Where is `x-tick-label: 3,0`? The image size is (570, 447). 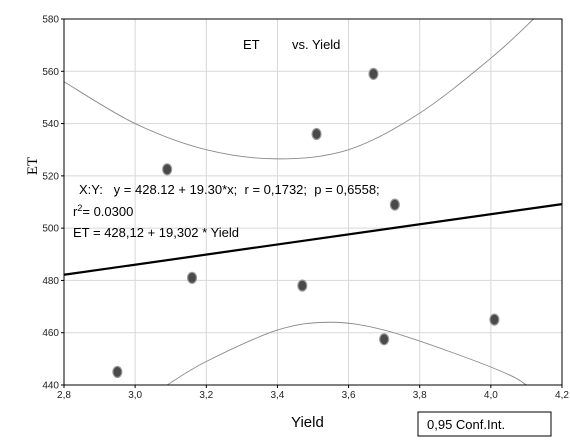
x-tick-label: 3,0 is located at coordinates (135, 395).